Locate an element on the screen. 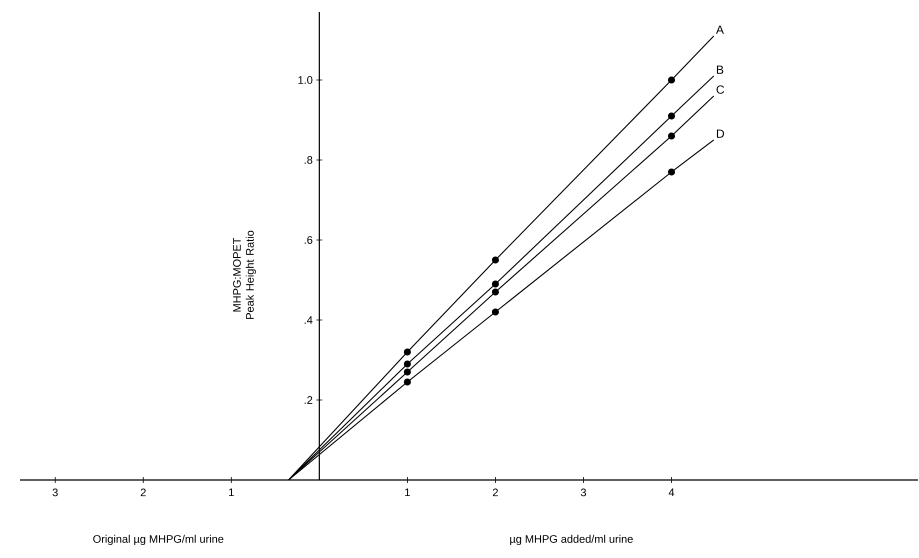  series-label: B is located at coordinates (720, 70).